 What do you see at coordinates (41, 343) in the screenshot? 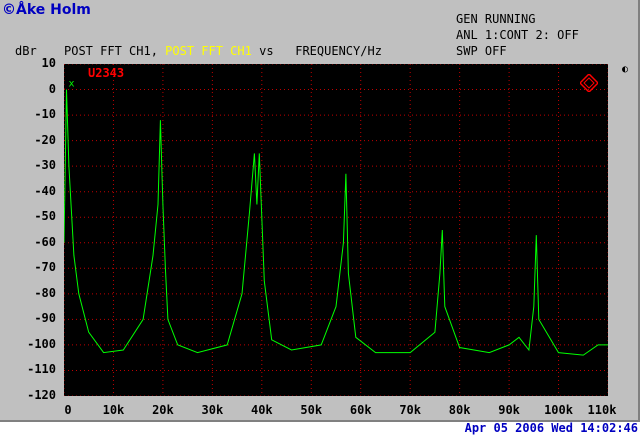
I see `y-tick-label: -100` at bounding box center [41, 343].